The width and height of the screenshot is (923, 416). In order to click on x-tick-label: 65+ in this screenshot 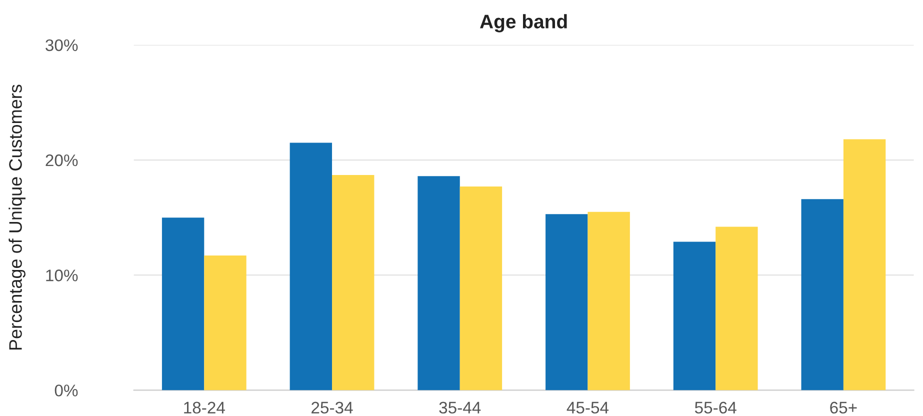, I will do `click(843, 408)`.